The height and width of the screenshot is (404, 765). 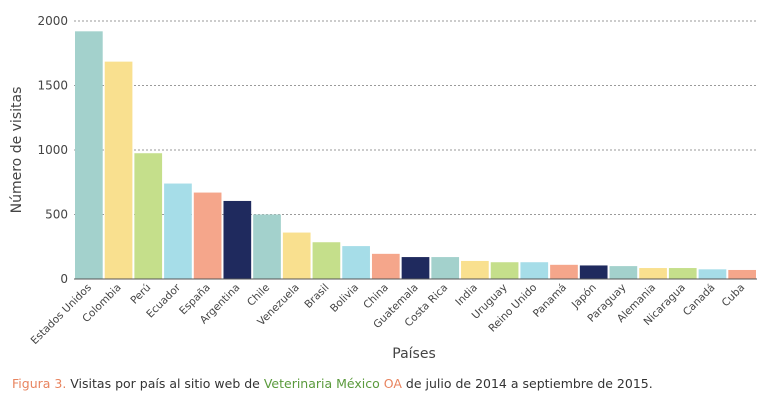 What do you see at coordinates (413, 354) in the screenshot?
I see `x-axis-title: Países` at bounding box center [413, 354].